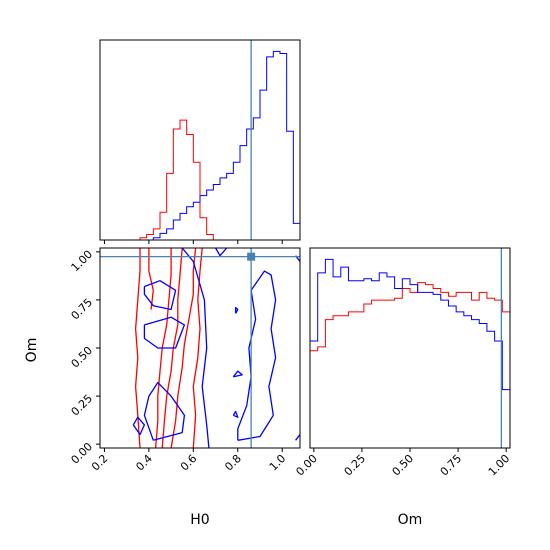  What do you see at coordinates (410, 365) in the screenshot?
I see `om-histogram-red` at bounding box center [410, 365].